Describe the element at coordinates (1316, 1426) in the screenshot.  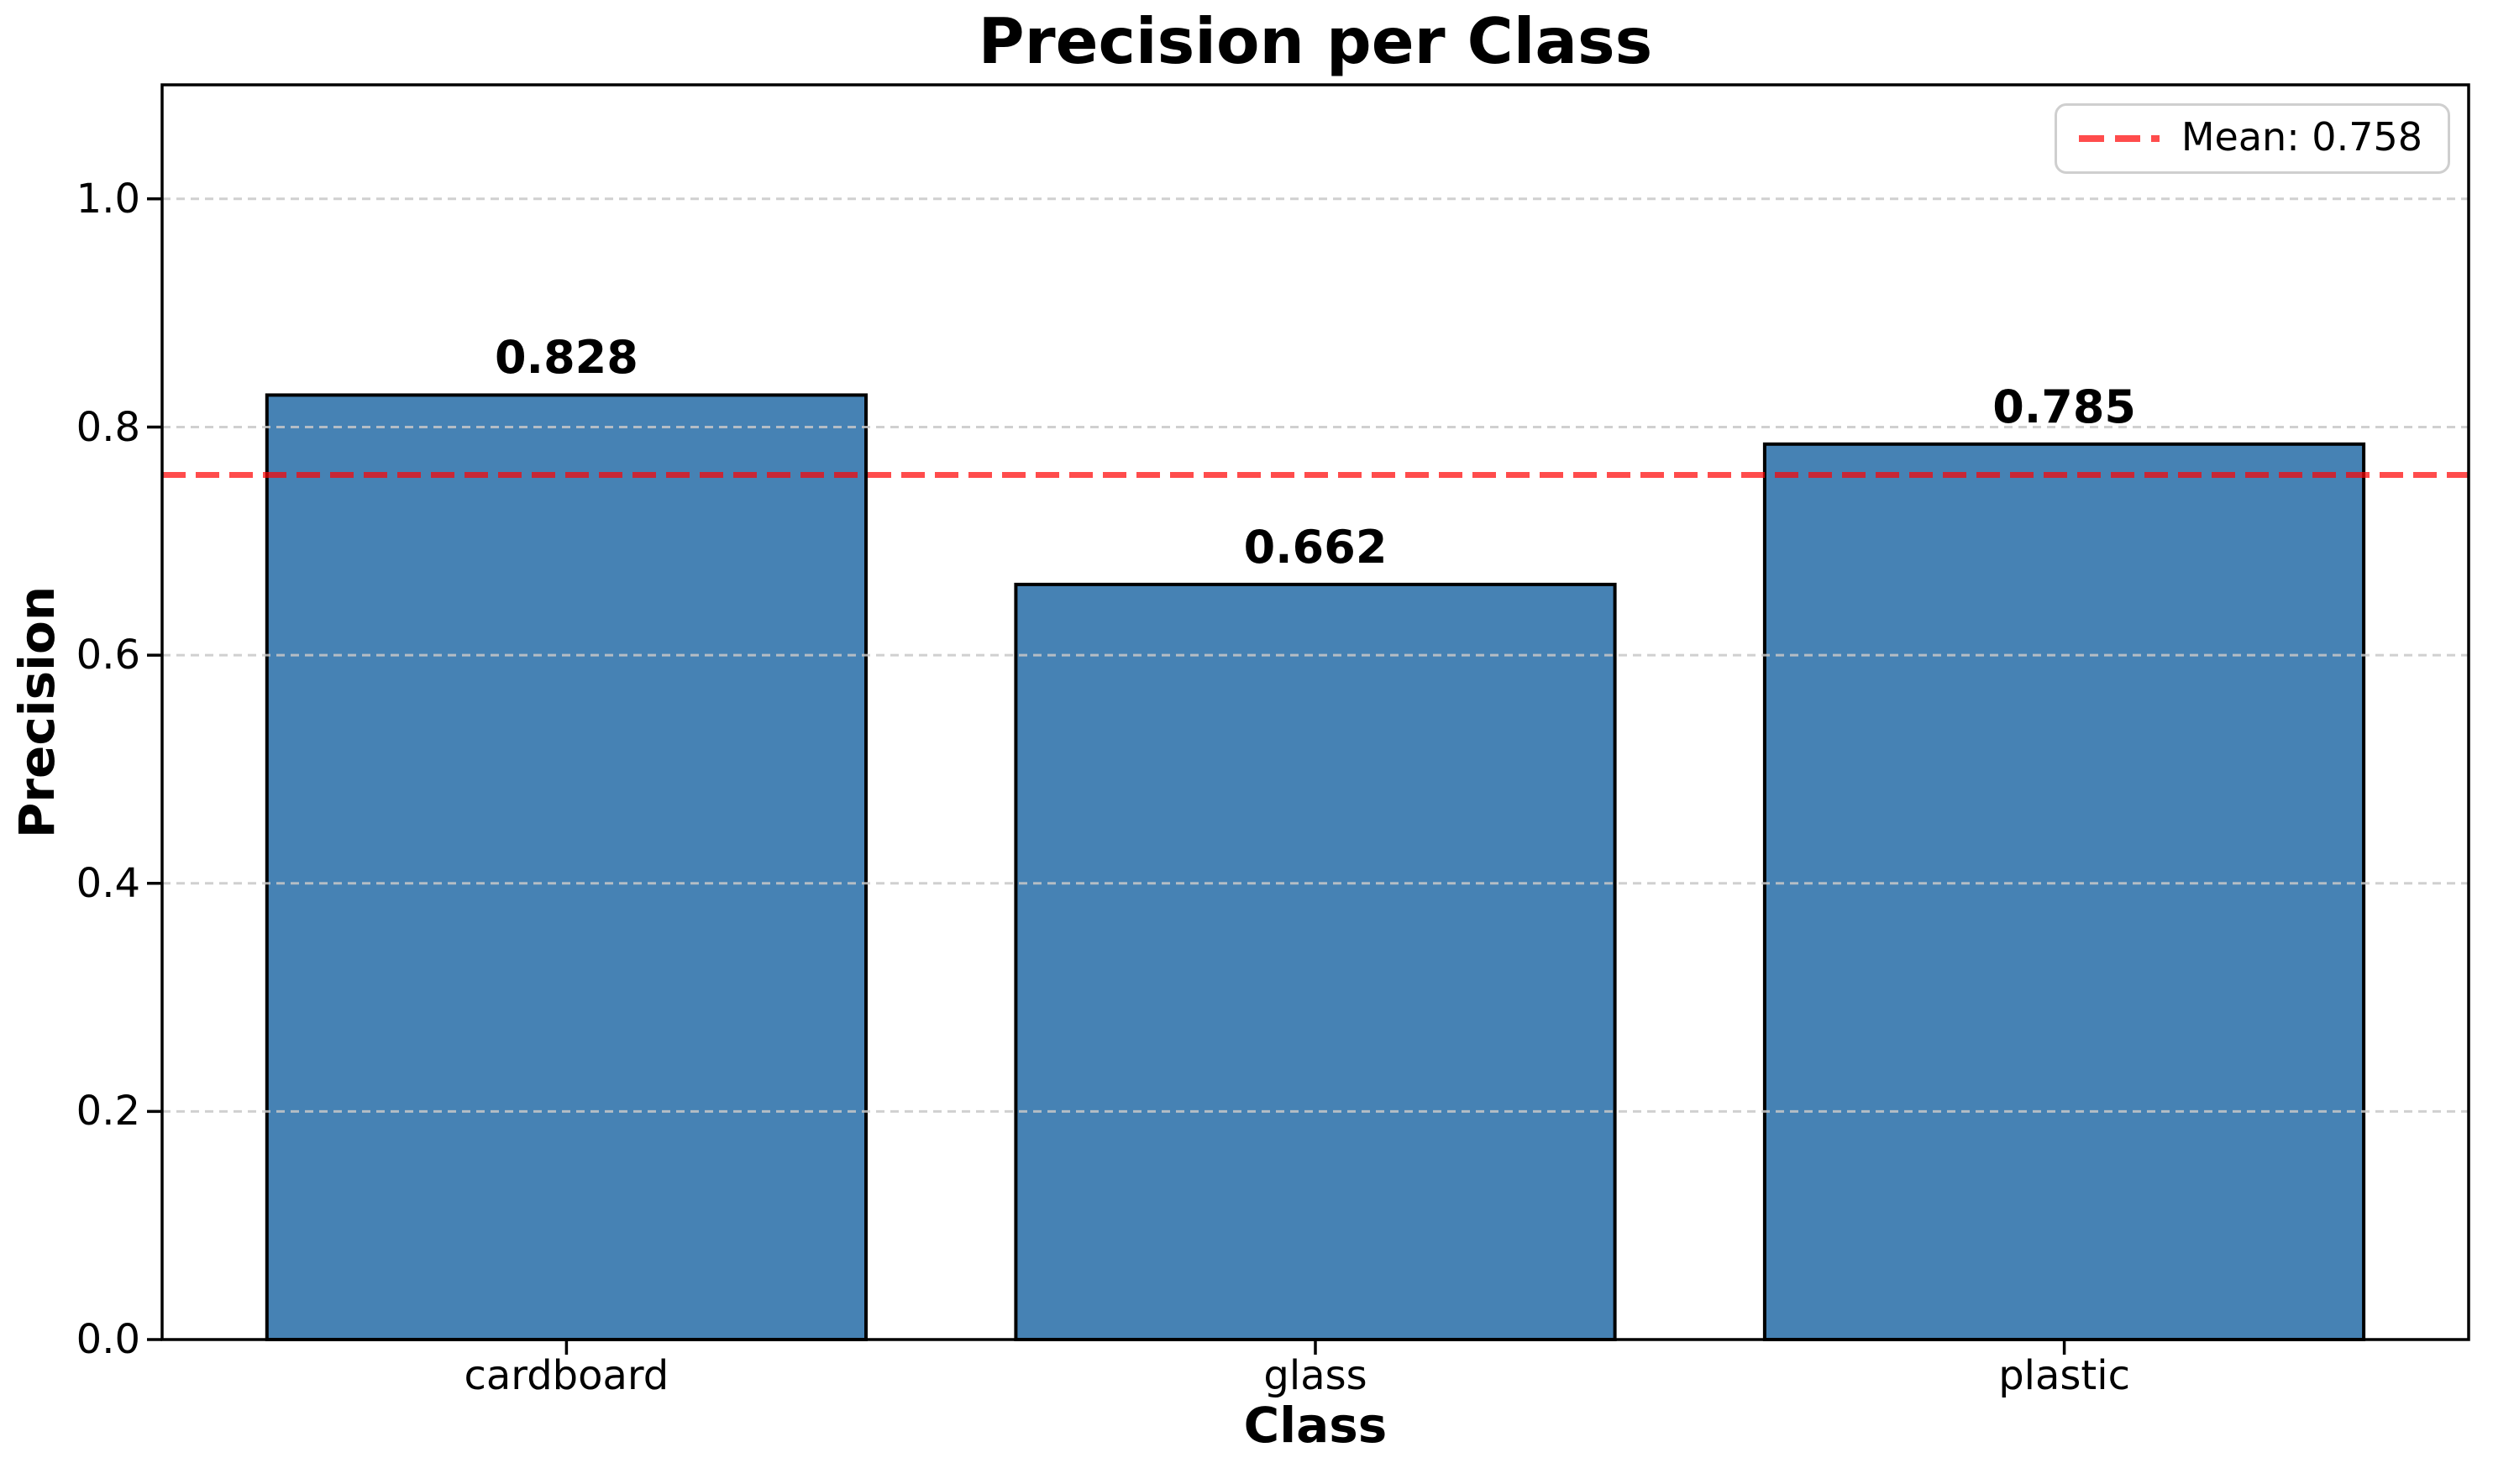
I see `x-axis-label: Class` at that location.